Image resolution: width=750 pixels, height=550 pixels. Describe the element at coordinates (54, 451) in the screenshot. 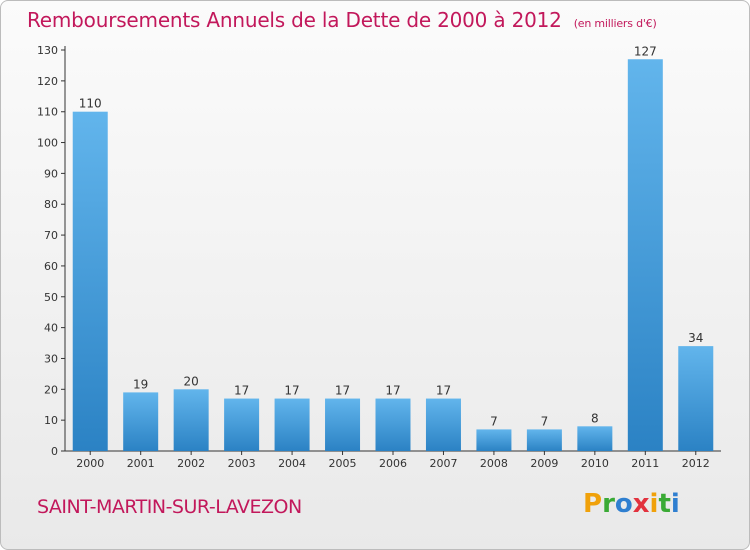

I see `y-tick-label: 0` at that location.